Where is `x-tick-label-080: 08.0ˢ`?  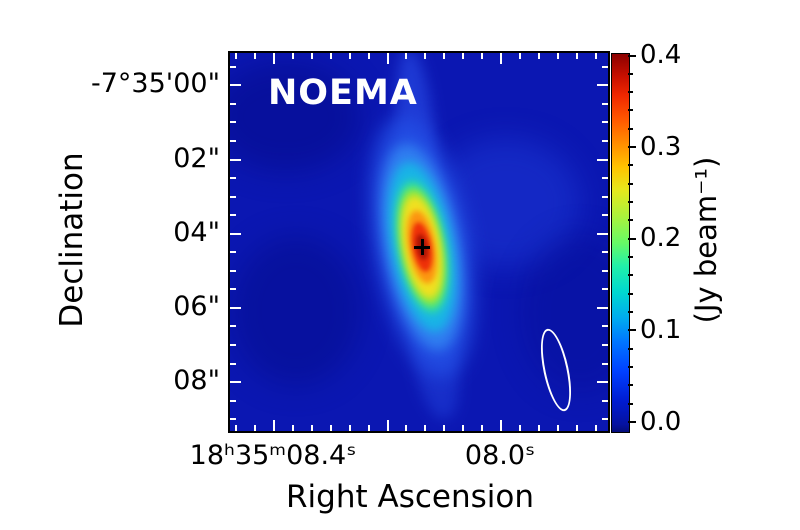
x-tick-label-080: 08.0ˢ is located at coordinates (500, 455).